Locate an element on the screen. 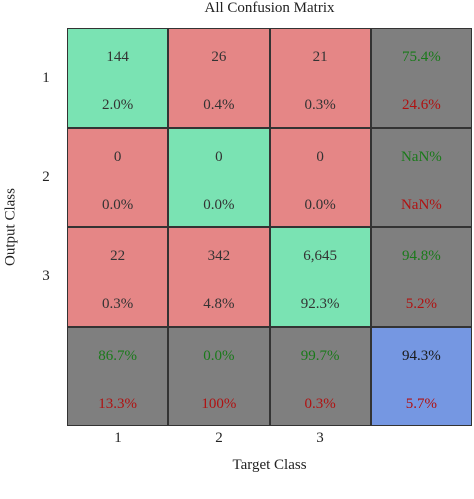  y-tick-2: 2 is located at coordinates (46, 177).